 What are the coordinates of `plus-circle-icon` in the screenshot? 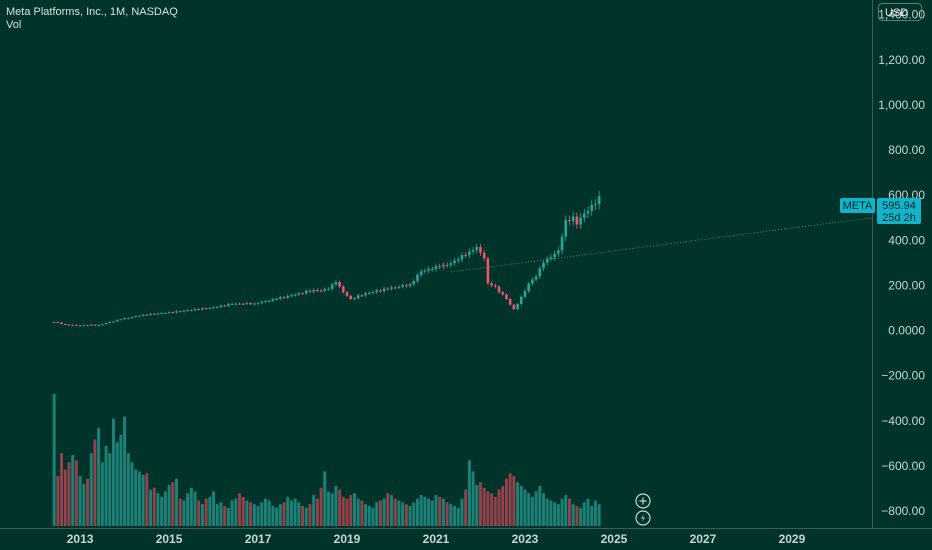 It's located at (643, 501).